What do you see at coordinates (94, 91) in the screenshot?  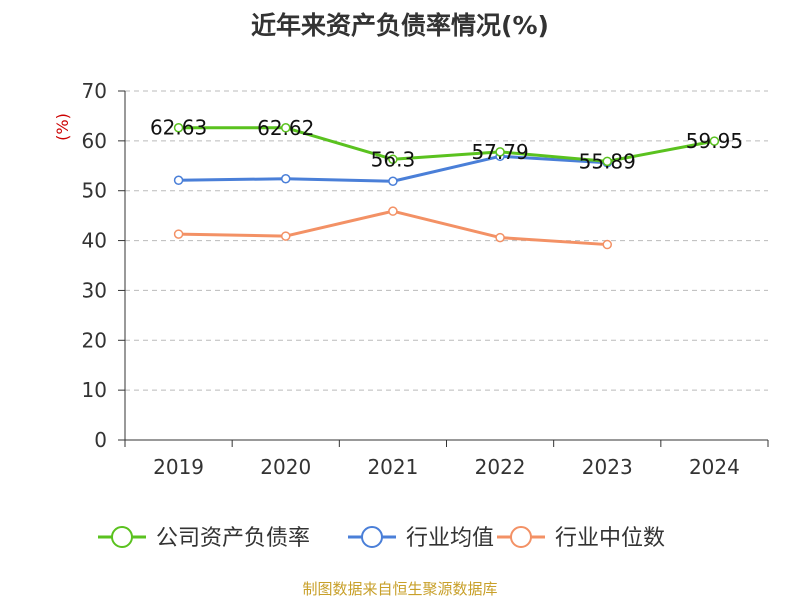 I see `y-tick-label: 70` at bounding box center [94, 91].